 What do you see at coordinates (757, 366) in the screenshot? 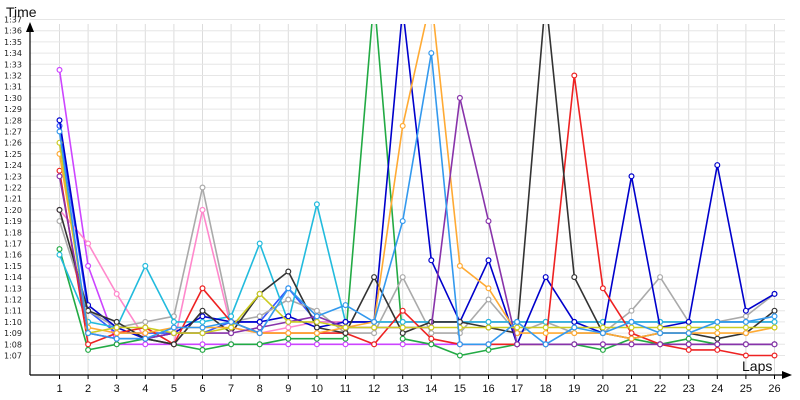
I see `x-axis-title: Laps` at bounding box center [757, 366].